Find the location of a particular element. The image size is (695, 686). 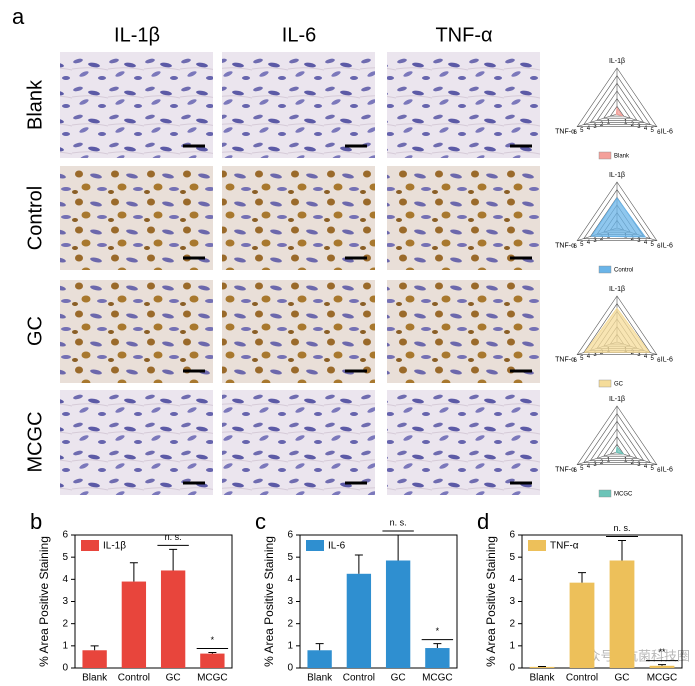

panel-label: b is located at coordinates (36, 521).